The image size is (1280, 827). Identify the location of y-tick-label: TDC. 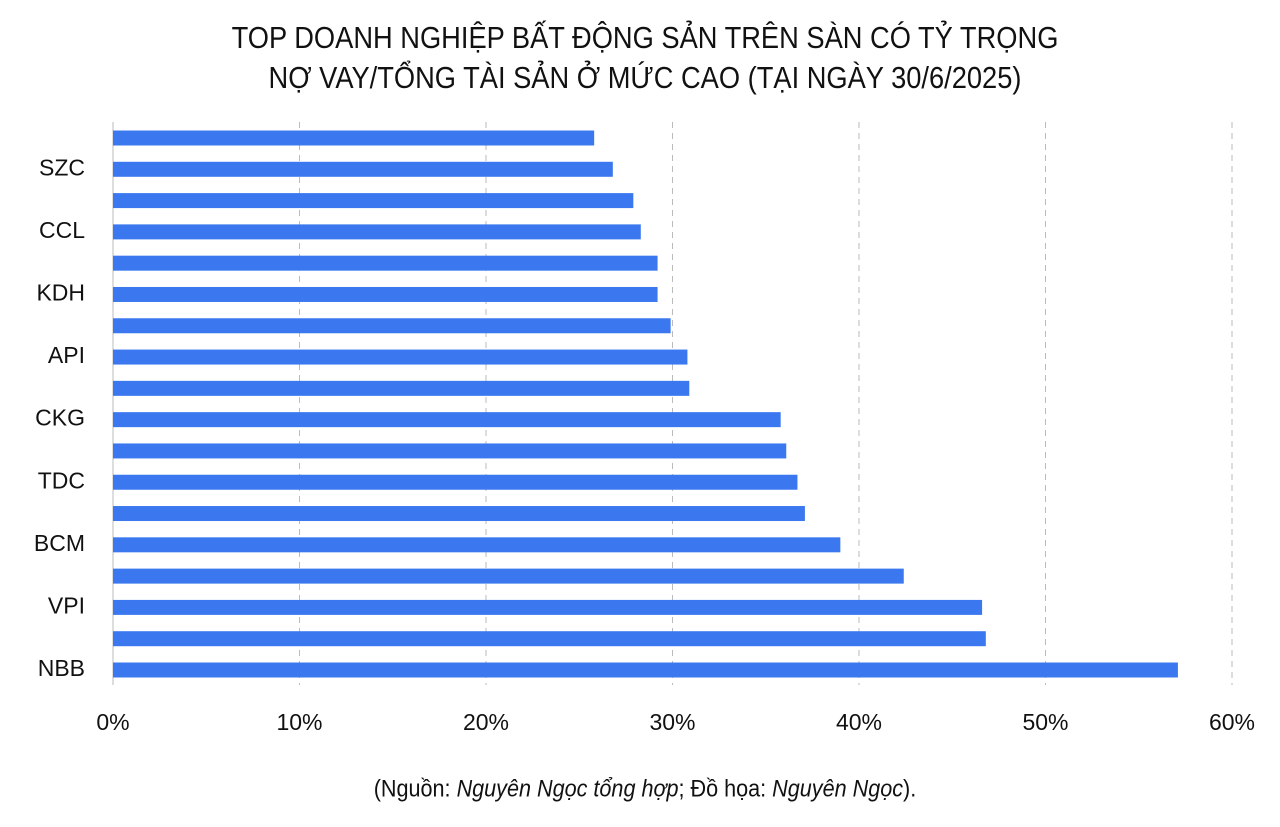
(61, 480).